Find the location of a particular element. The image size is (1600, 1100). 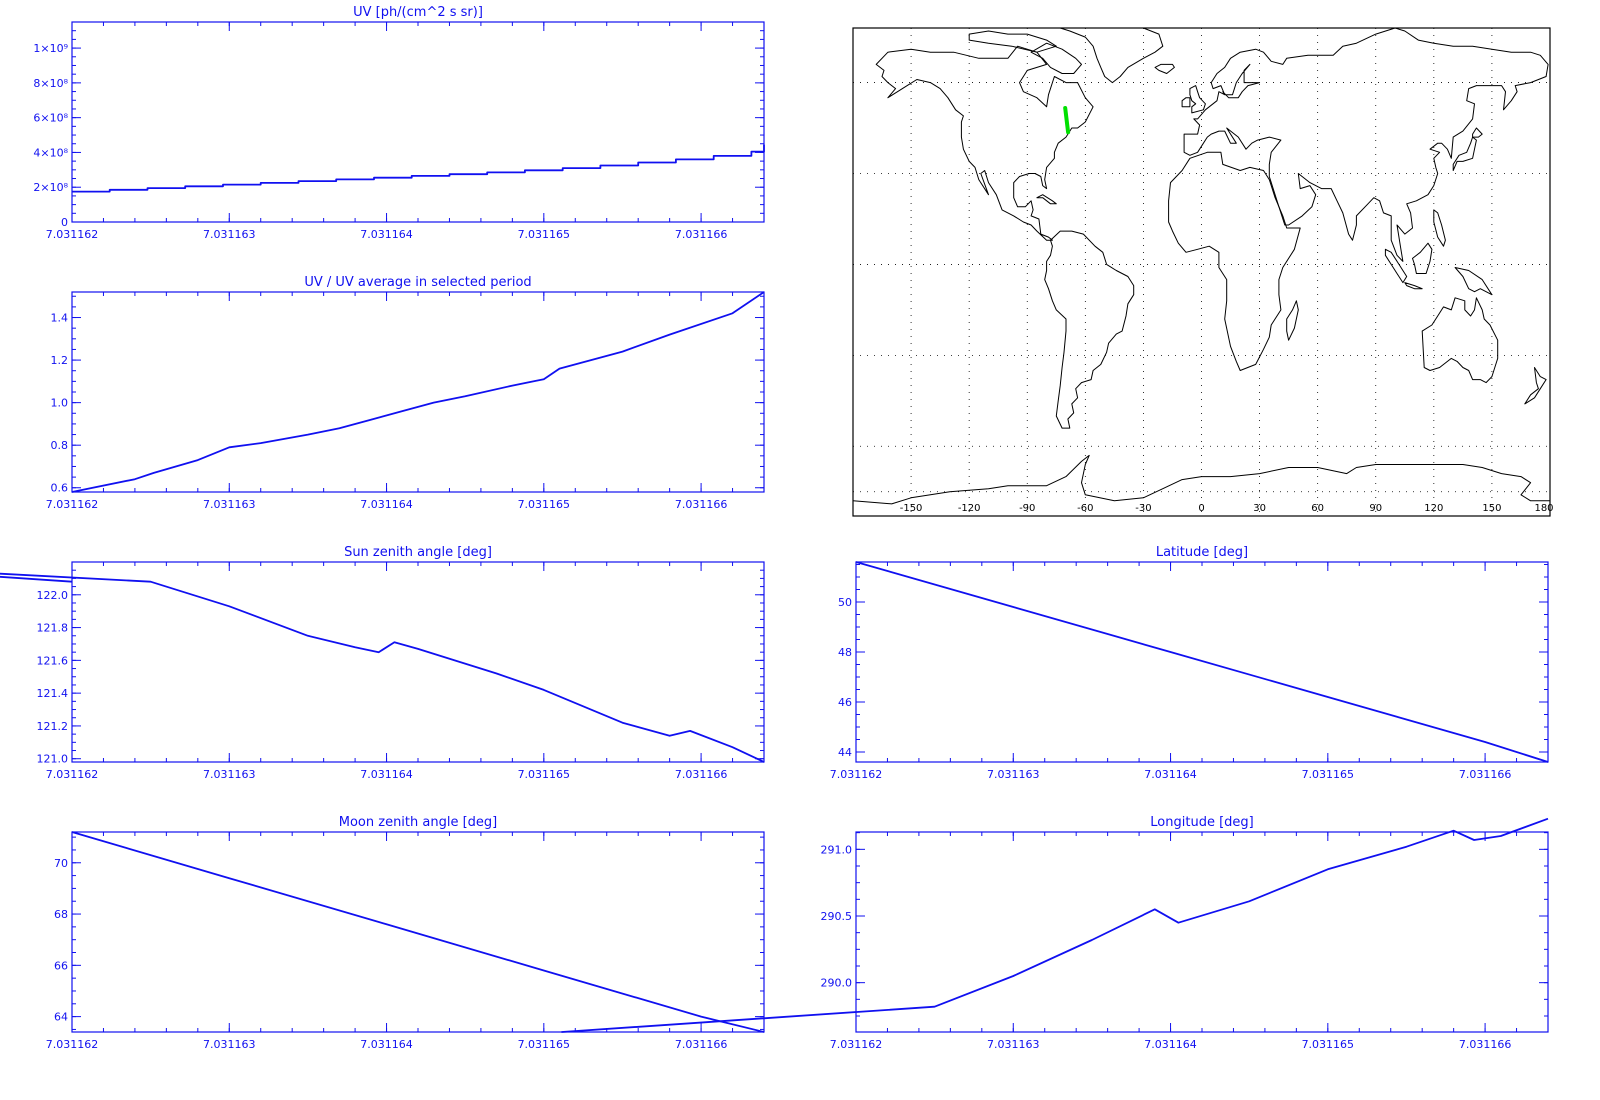

coastline-canadian-islands is located at coordinates (1012, 41).